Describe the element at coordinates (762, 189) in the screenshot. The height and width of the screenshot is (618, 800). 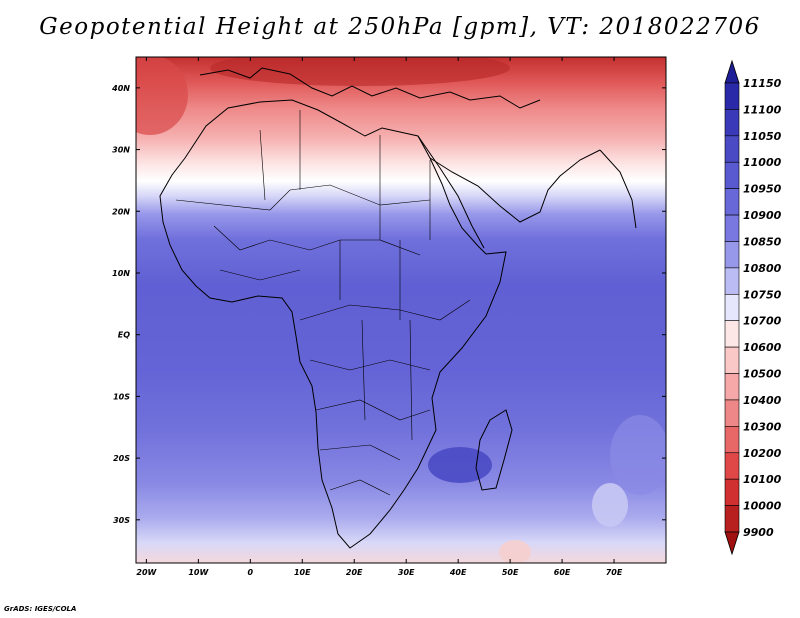
I see `colorbar-label: 10950` at that location.